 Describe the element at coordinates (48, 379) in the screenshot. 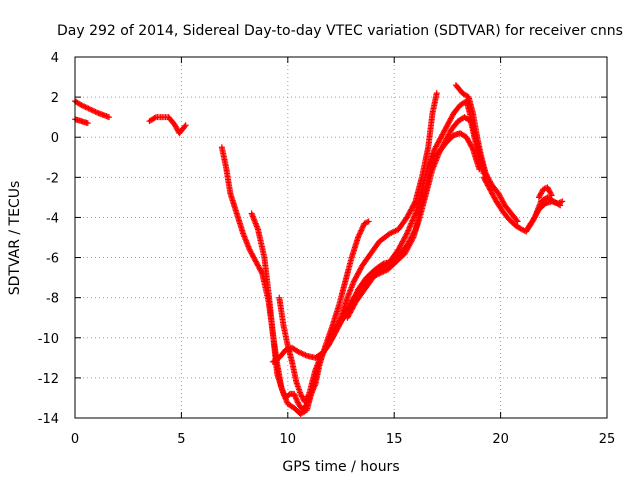

I see `y-tick-label: -12` at that location.